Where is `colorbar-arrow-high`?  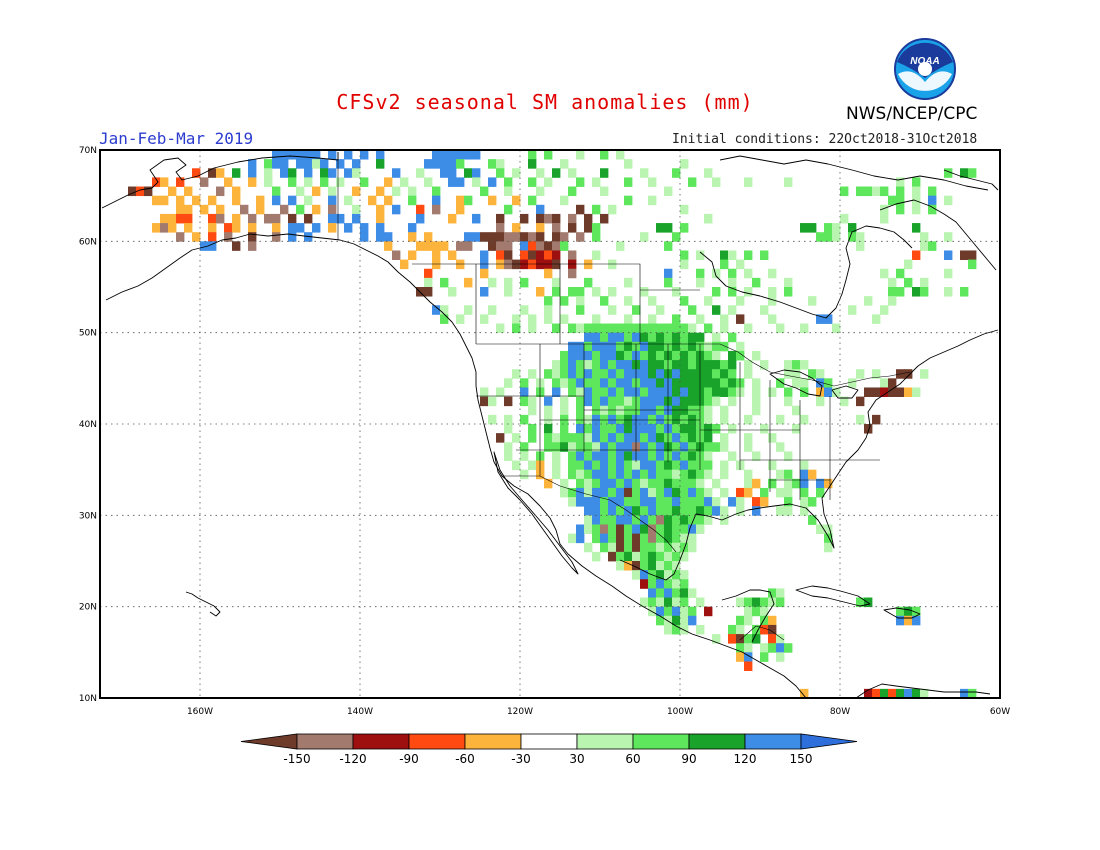
colorbar-arrow-high is located at coordinates (829, 741).